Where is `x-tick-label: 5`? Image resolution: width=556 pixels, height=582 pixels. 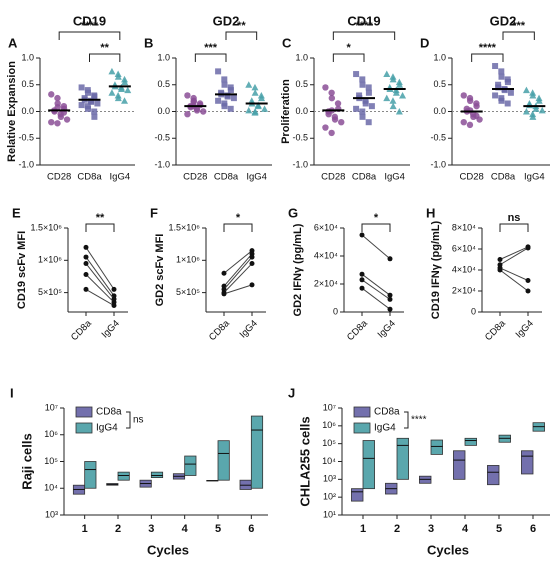 x-tick-label: 5 is located at coordinates (218, 529).